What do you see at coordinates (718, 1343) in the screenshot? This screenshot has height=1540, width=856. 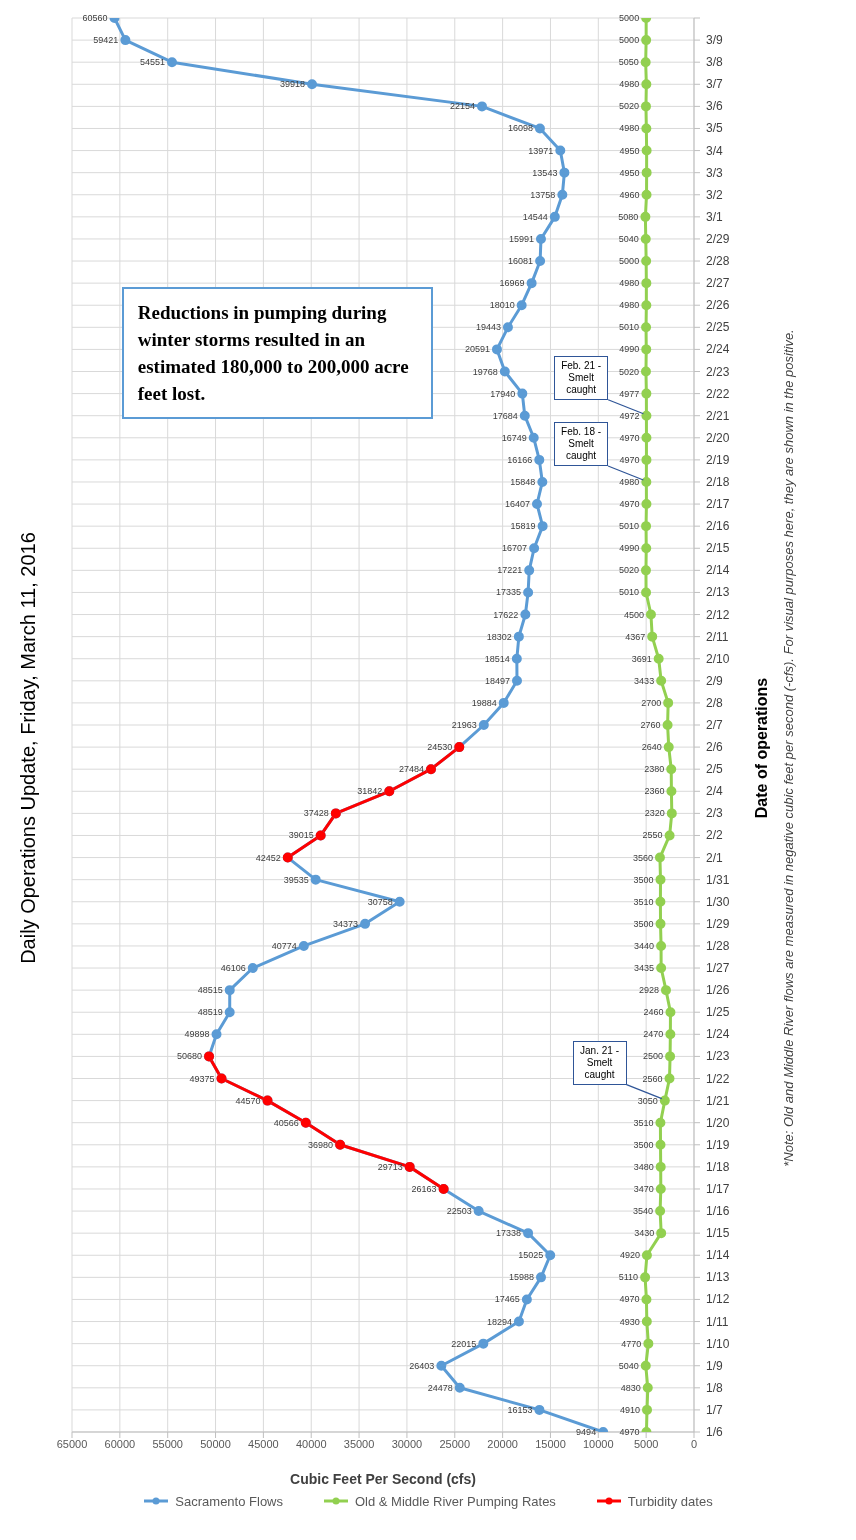 I see `y-tick-label: 1/10` at bounding box center [718, 1343].